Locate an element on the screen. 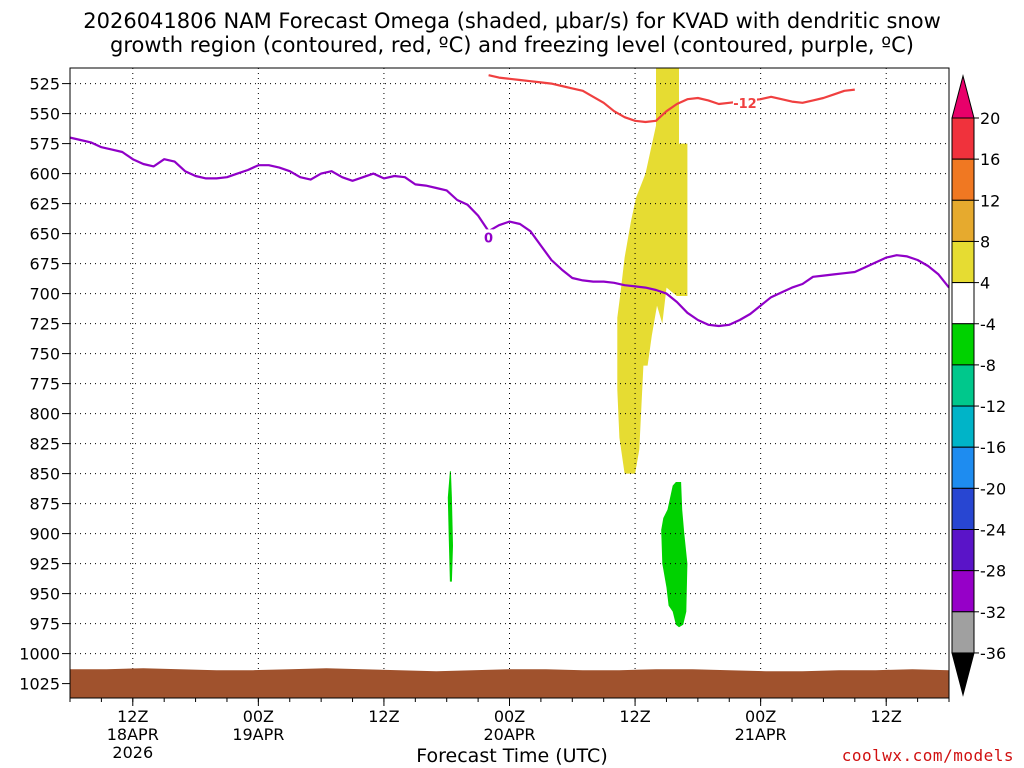 This screenshot has width=1024, height=768. ytick-label-575: 575 is located at coordinates (44, 144).